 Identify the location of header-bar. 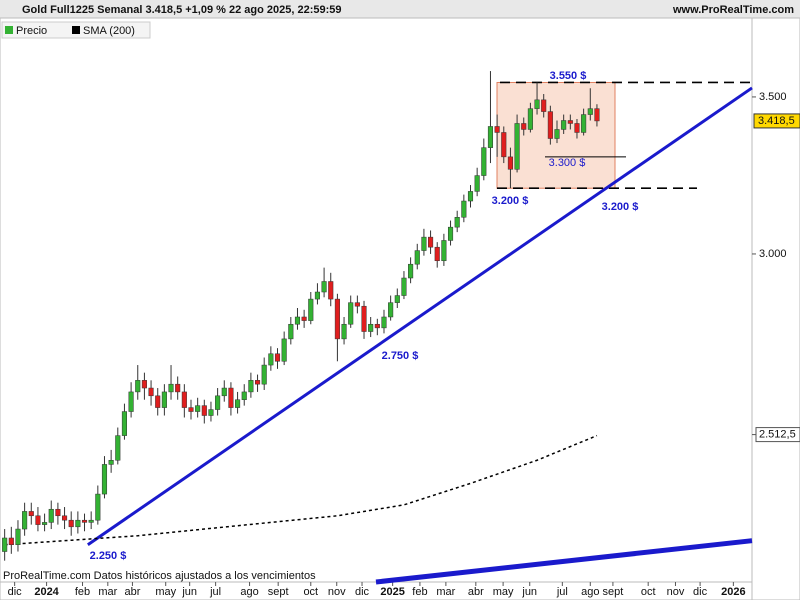
(400, 9).